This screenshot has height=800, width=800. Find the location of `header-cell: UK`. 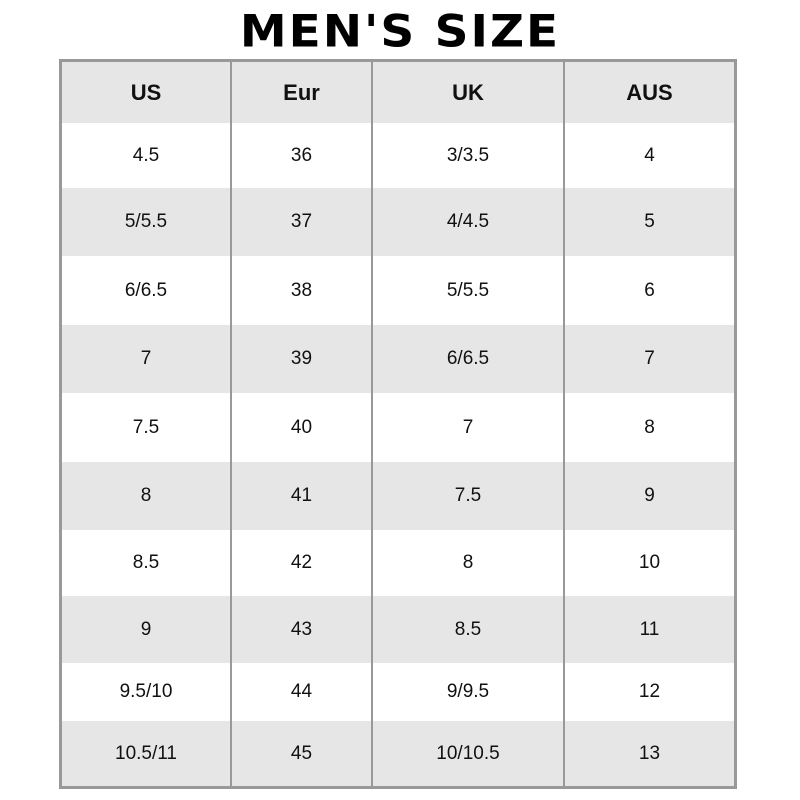

header-cell: UK is located at coordinates (468, 92).